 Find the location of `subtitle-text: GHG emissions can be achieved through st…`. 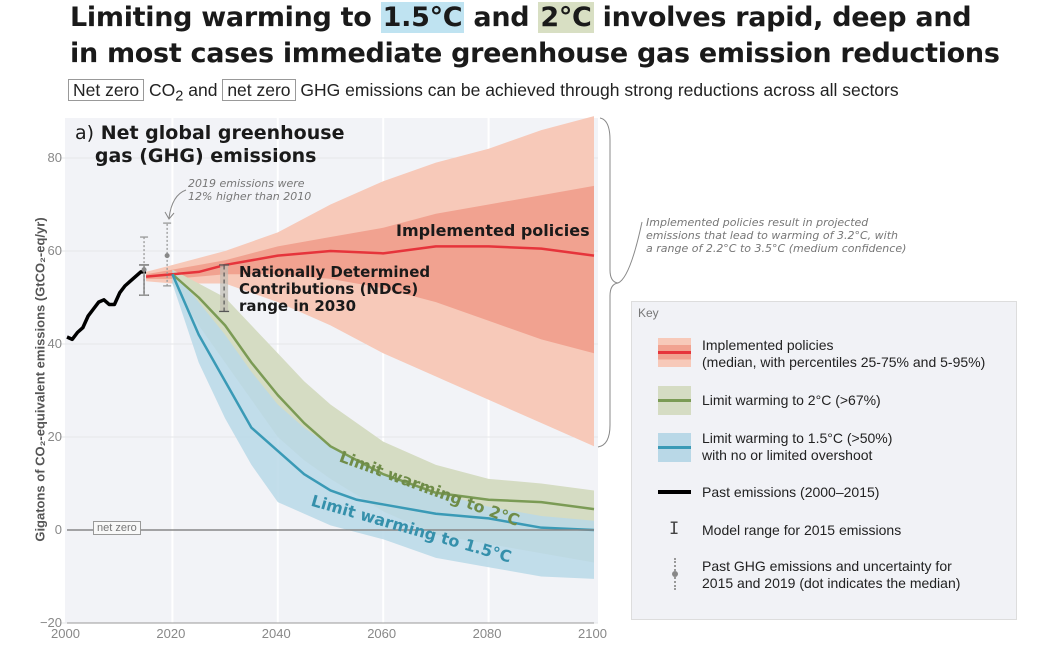

subtitle-text: GHG emissions can be achieved through st… is located at coordinates (597, 90).